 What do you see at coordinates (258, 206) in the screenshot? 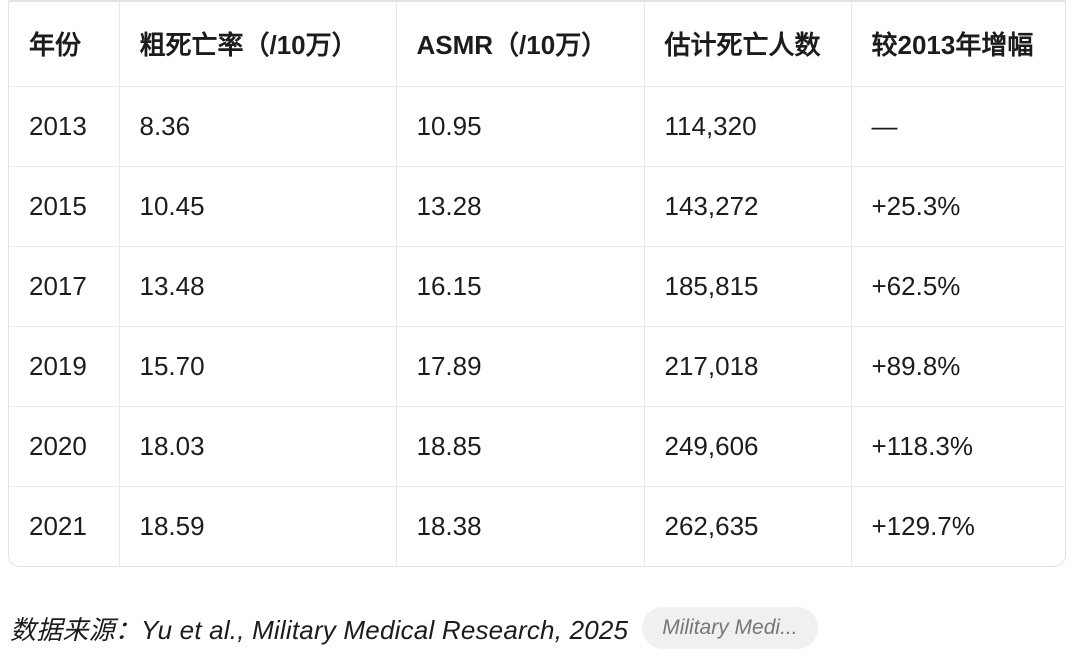
I see `table-cell: 10.45` at bounding box center [258, 206].